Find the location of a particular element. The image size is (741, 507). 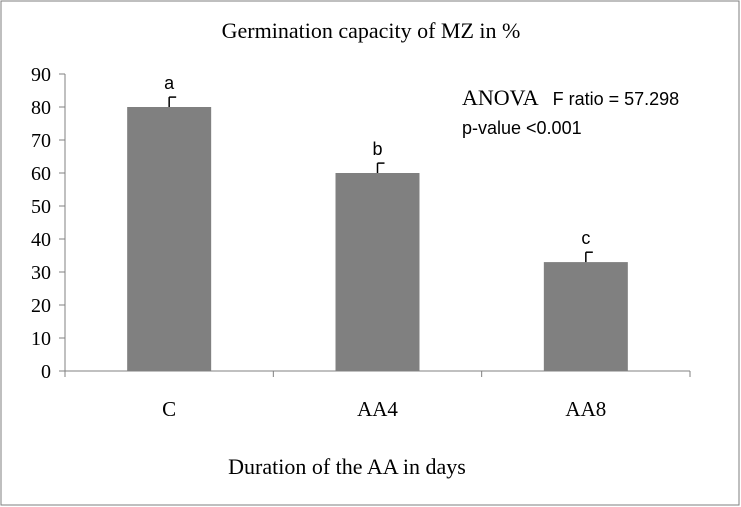

x-category-label: AA4 is located at coordinates (377, 409).